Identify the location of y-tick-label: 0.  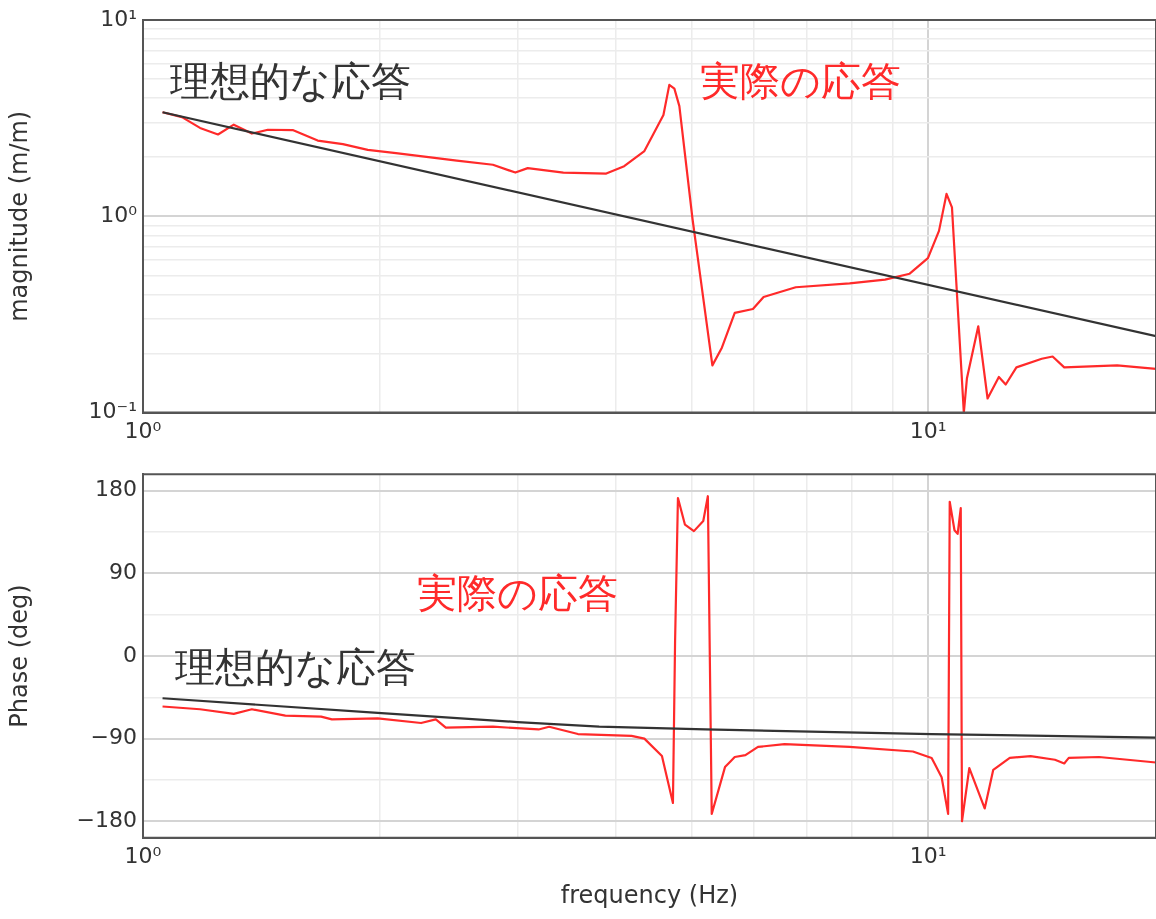
(130, 654).